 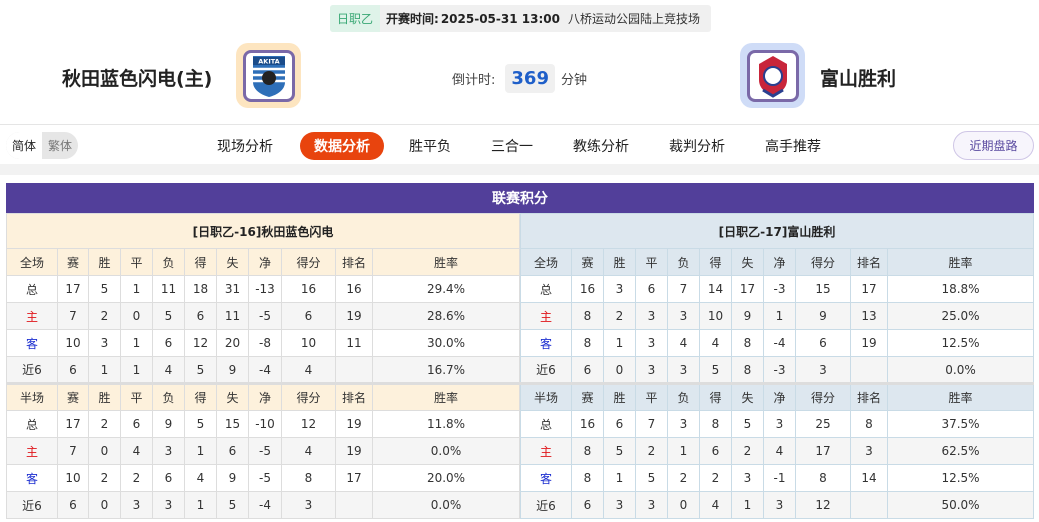 I want to click on away-team-name: 富山胜利, so click(x=858, y=79).